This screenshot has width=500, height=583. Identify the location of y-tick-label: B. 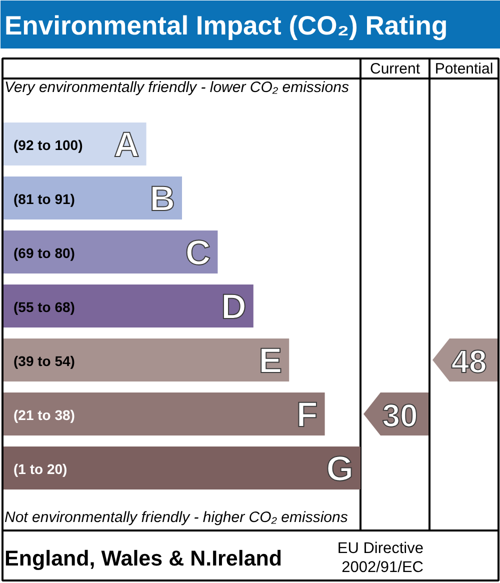
(163, 199).